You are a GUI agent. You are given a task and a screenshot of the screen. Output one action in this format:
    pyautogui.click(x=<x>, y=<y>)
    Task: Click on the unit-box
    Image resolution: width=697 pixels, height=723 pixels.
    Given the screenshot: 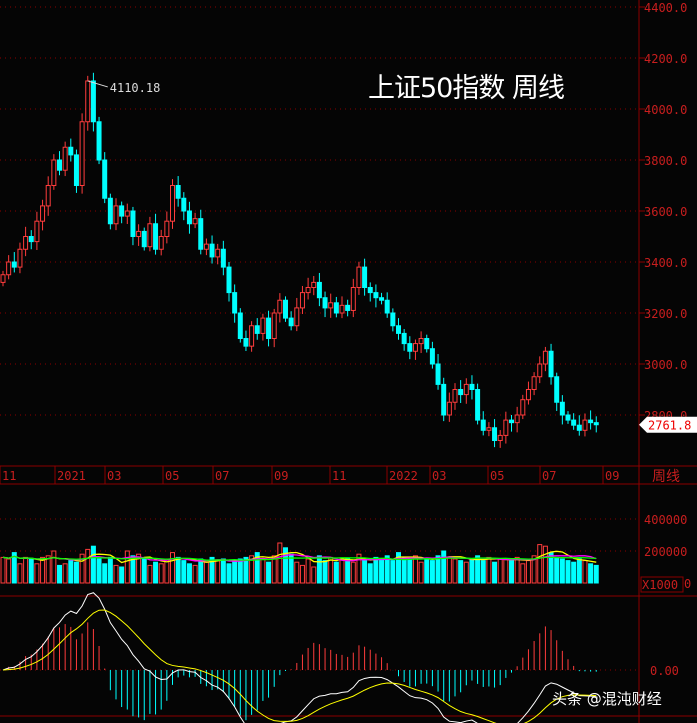 What is the action you would take?
    pyautogui.click(x=662, y=584)
    